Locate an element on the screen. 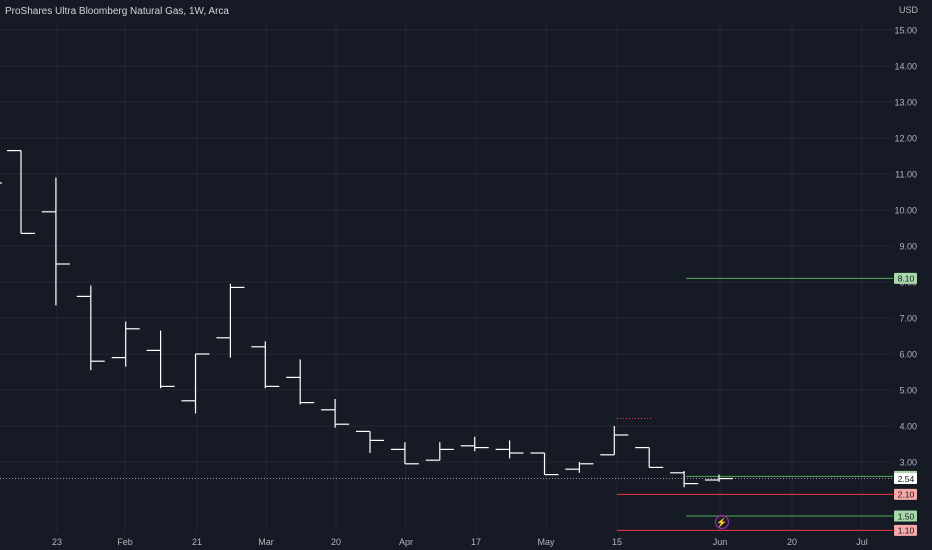  y-tick-label: 4.00 is located at coordinates (908, 427).